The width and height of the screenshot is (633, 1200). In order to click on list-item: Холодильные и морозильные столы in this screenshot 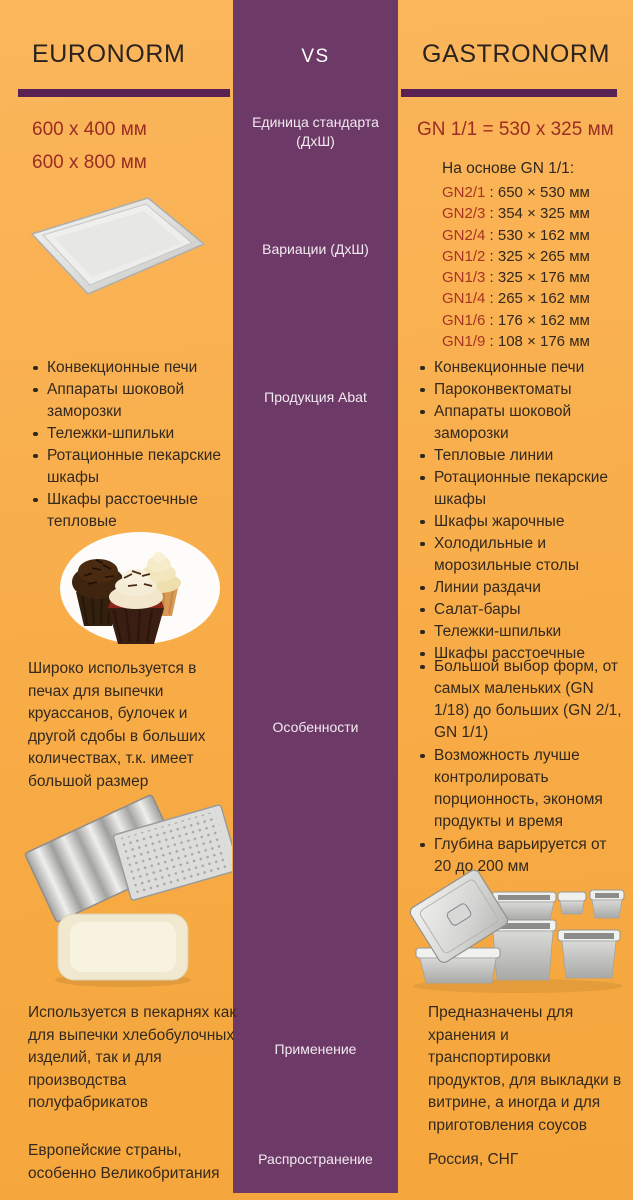, I will do `click(513, 555)`.